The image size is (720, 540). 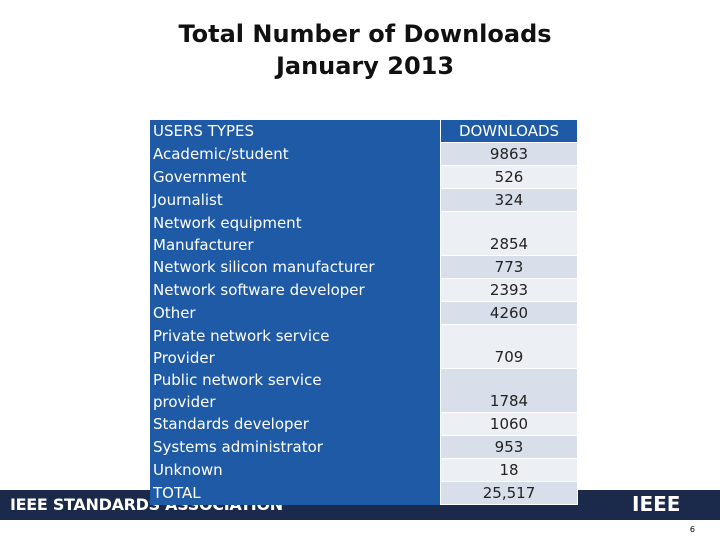 What do you see at coordinates (509, 200) in the screenshot?
I see `downloads-cell: 324` at bounding box center [509, 200].